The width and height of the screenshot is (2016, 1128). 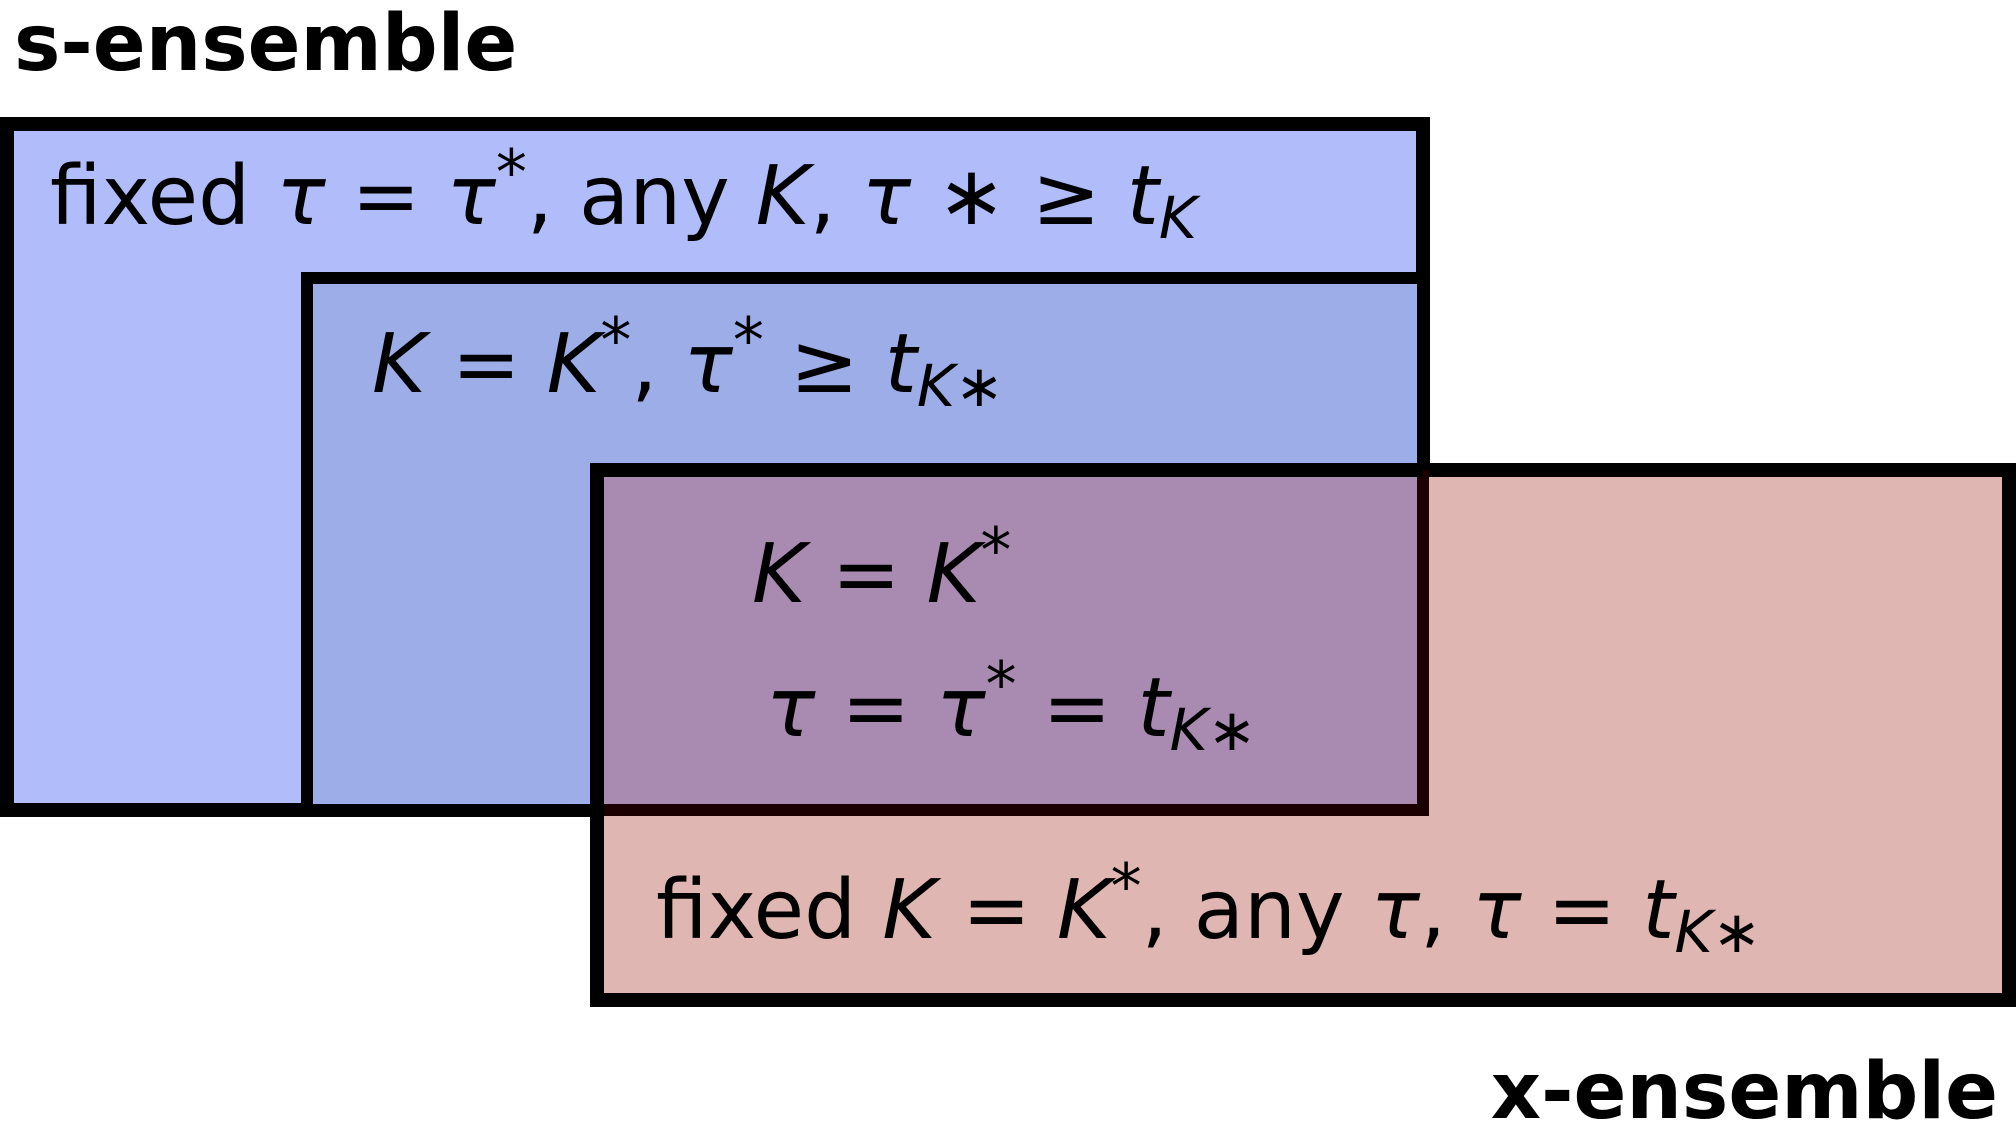 What do you see at coordinates (688, 362) in the screenshot?
I see `inner-box-label: K = K*, τ* ≥ tK∗` at bounding box center [688, 362].